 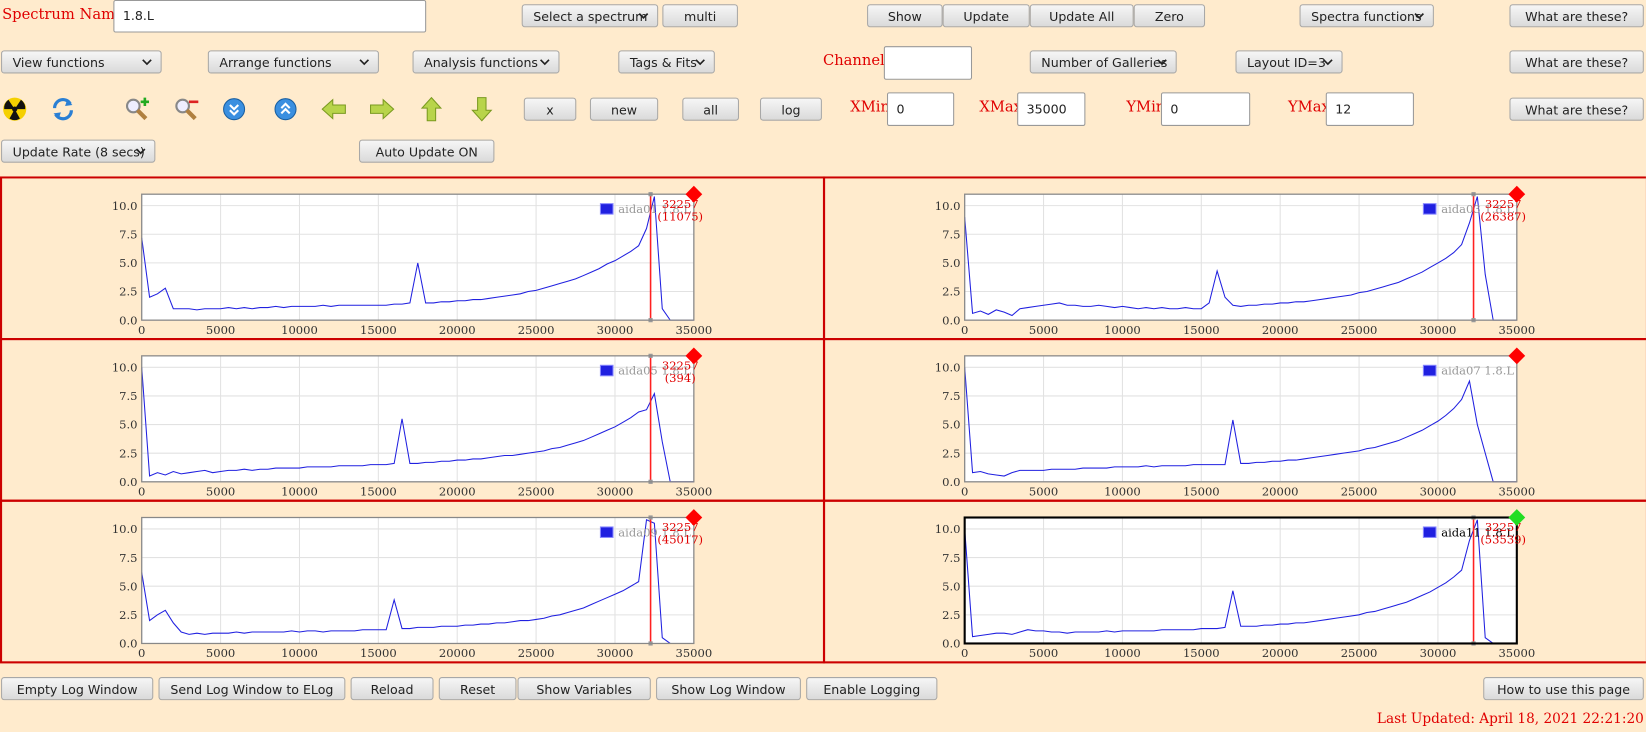 What do you see at coordinates (1503, 216) in the screenshot?
I see `count-label: (26387)` at bounding box center [1503, 216].